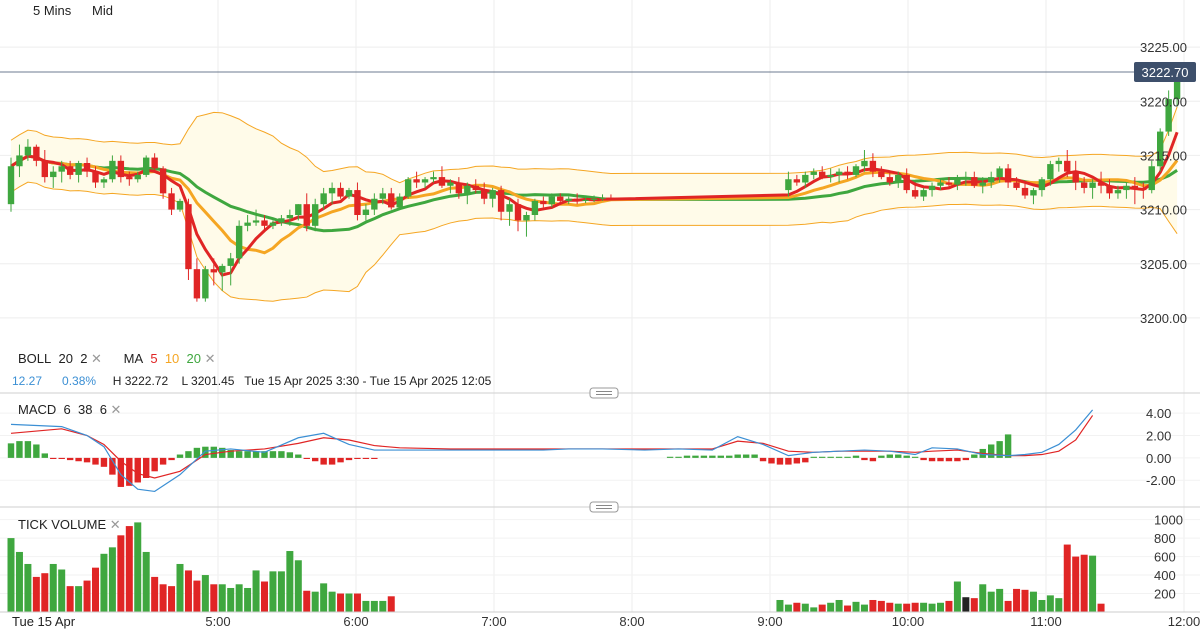 This screenshot has width=1200, height=632. Describe the element at coordinates (115, 524) in the screenshot. I see `close-volume-icon: ✕` at that location.